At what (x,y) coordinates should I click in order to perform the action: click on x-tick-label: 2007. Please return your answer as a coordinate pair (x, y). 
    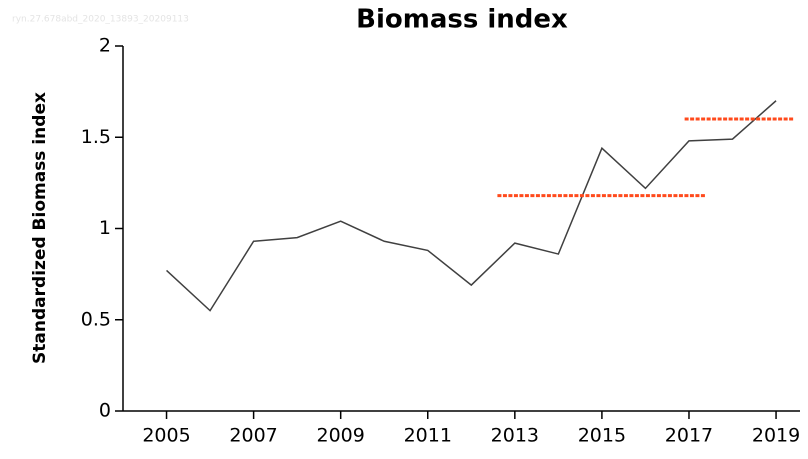
    Looking at the image, I should click on (253, 436).